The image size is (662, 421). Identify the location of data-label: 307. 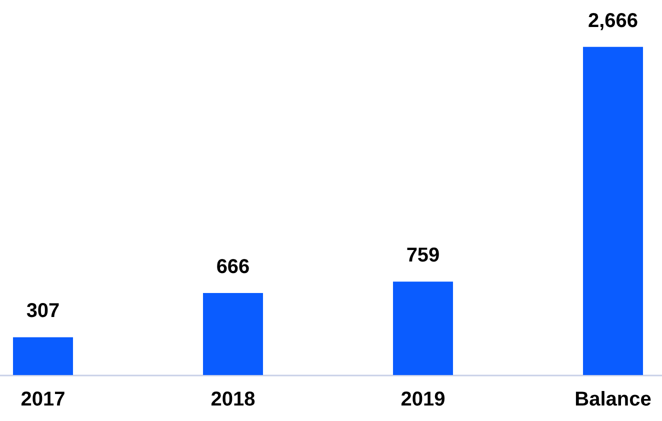
(43, 311).